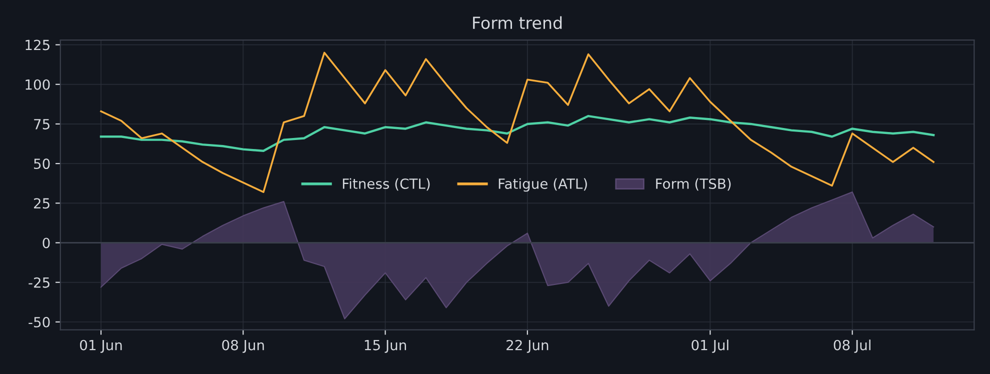 This screenshot has height=374, width=990. Describe the element at coordinates (527, 346) in the screenshot. I see `x-tick-label: 22 Jun` at that location.